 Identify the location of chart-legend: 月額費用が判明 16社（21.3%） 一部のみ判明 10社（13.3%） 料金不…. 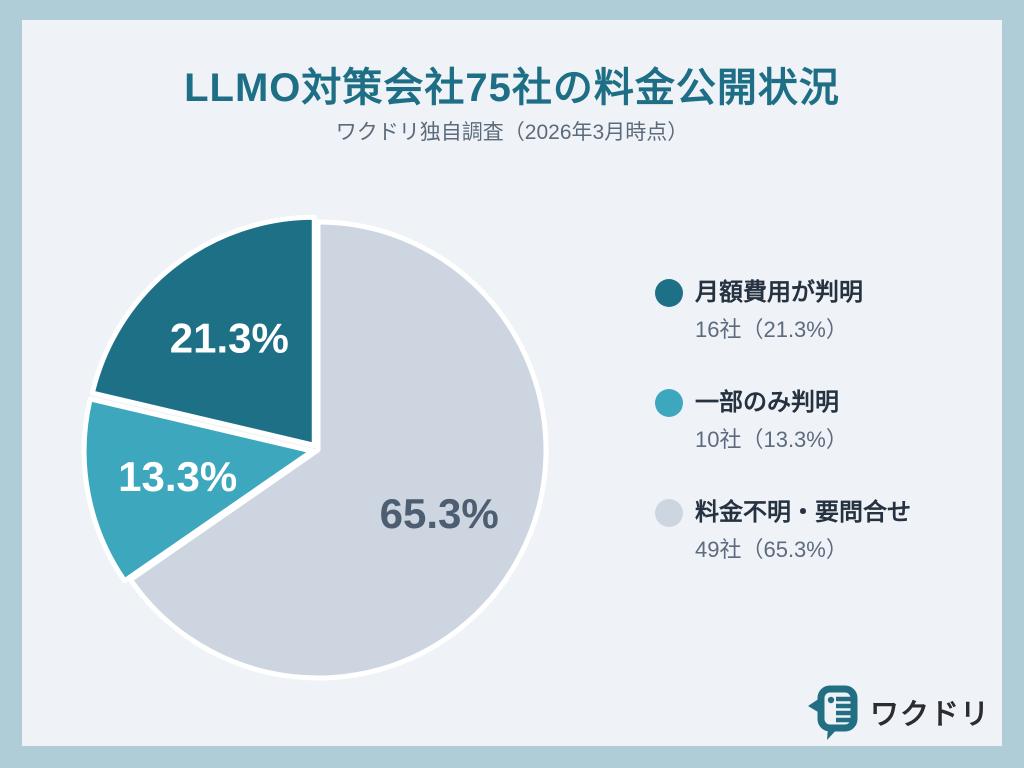
(820, 443).